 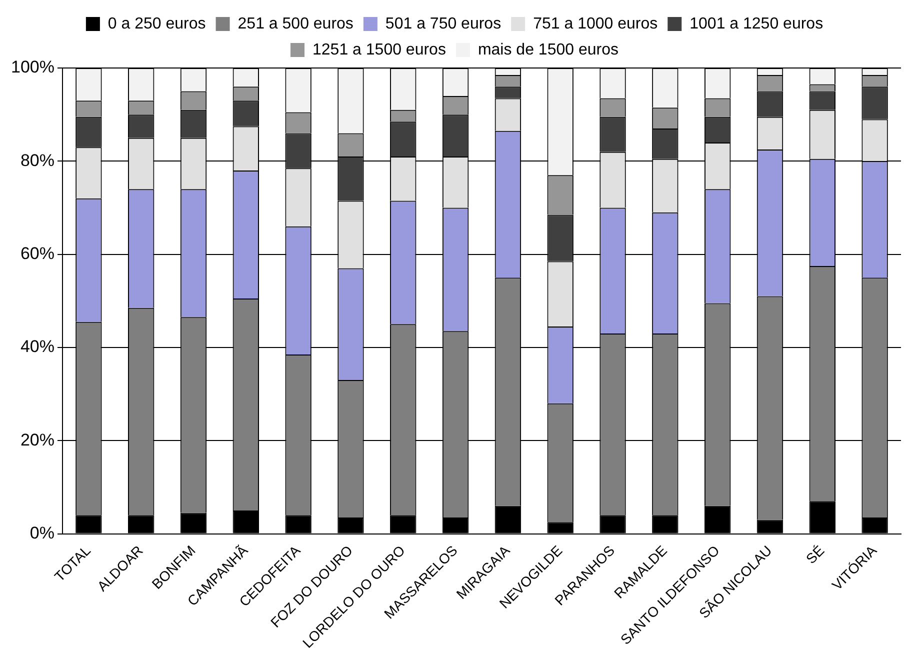 What do you see at coordinates (37, 253) in the screenshot?
I see `y-tick-label: 60%` at bounding box center [37, 253].